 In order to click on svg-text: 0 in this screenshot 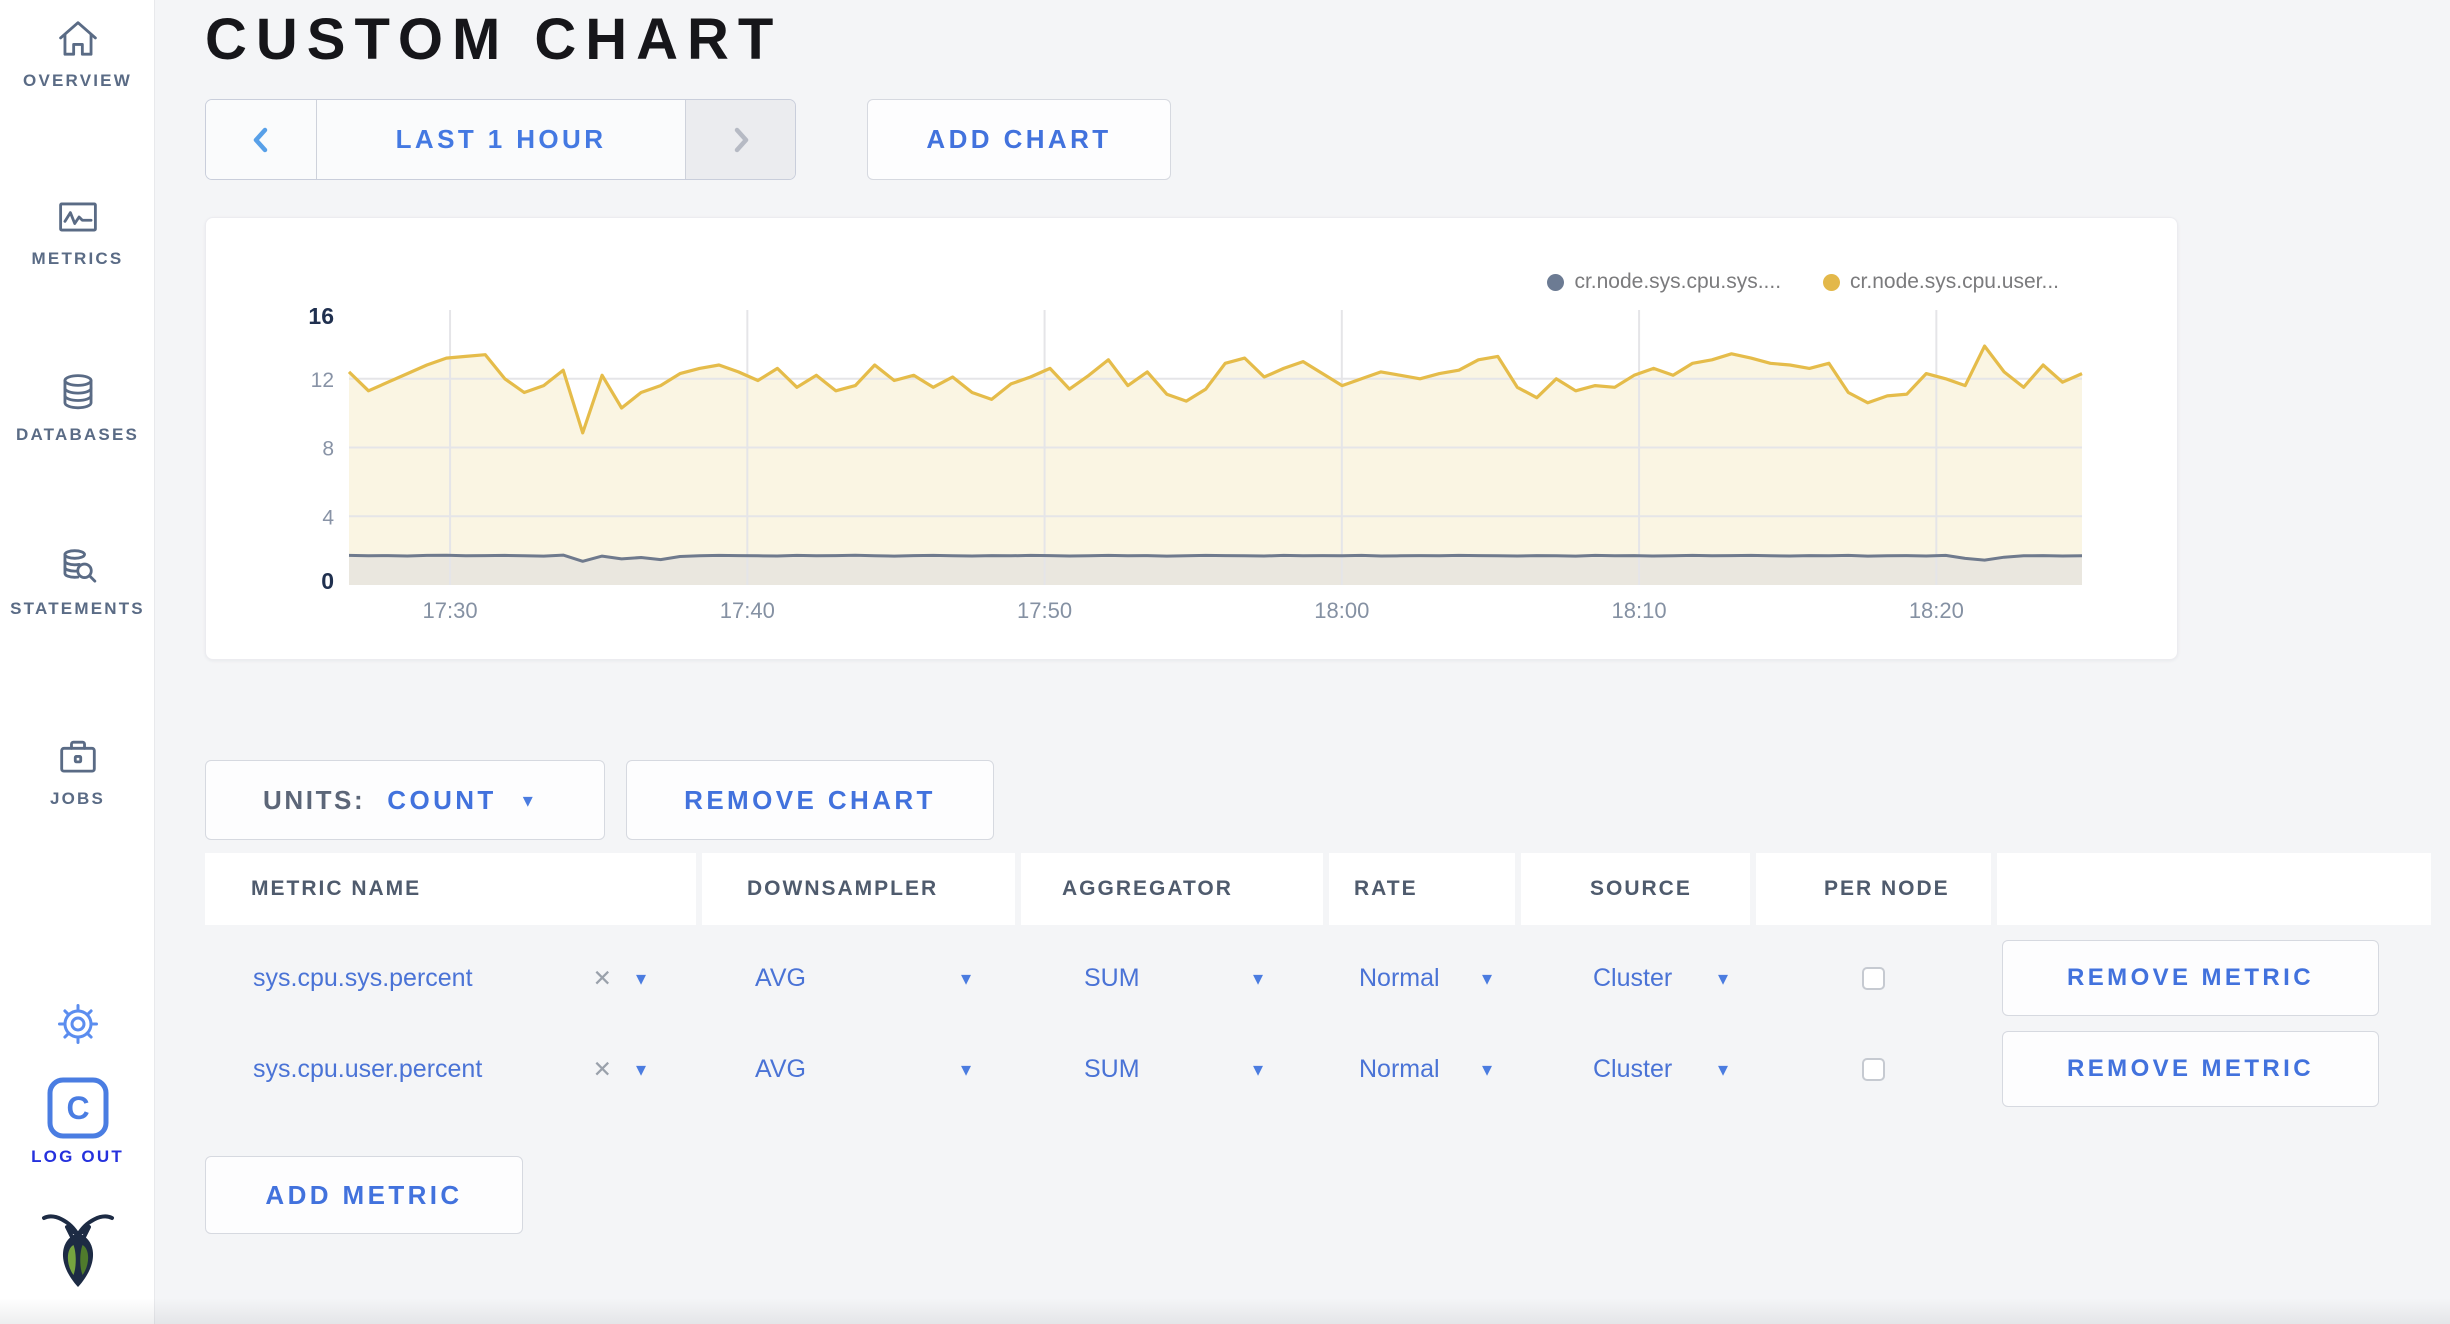, I will do `click(327, 581)`.